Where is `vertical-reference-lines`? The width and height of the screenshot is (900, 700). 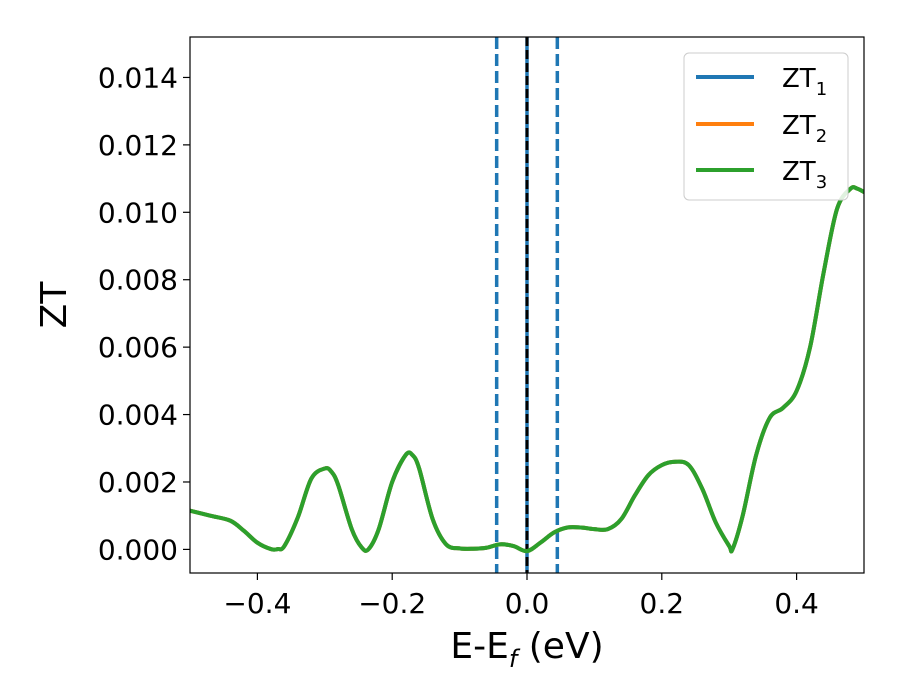 vertical-reference-lines is located at coordinates (527, 305).